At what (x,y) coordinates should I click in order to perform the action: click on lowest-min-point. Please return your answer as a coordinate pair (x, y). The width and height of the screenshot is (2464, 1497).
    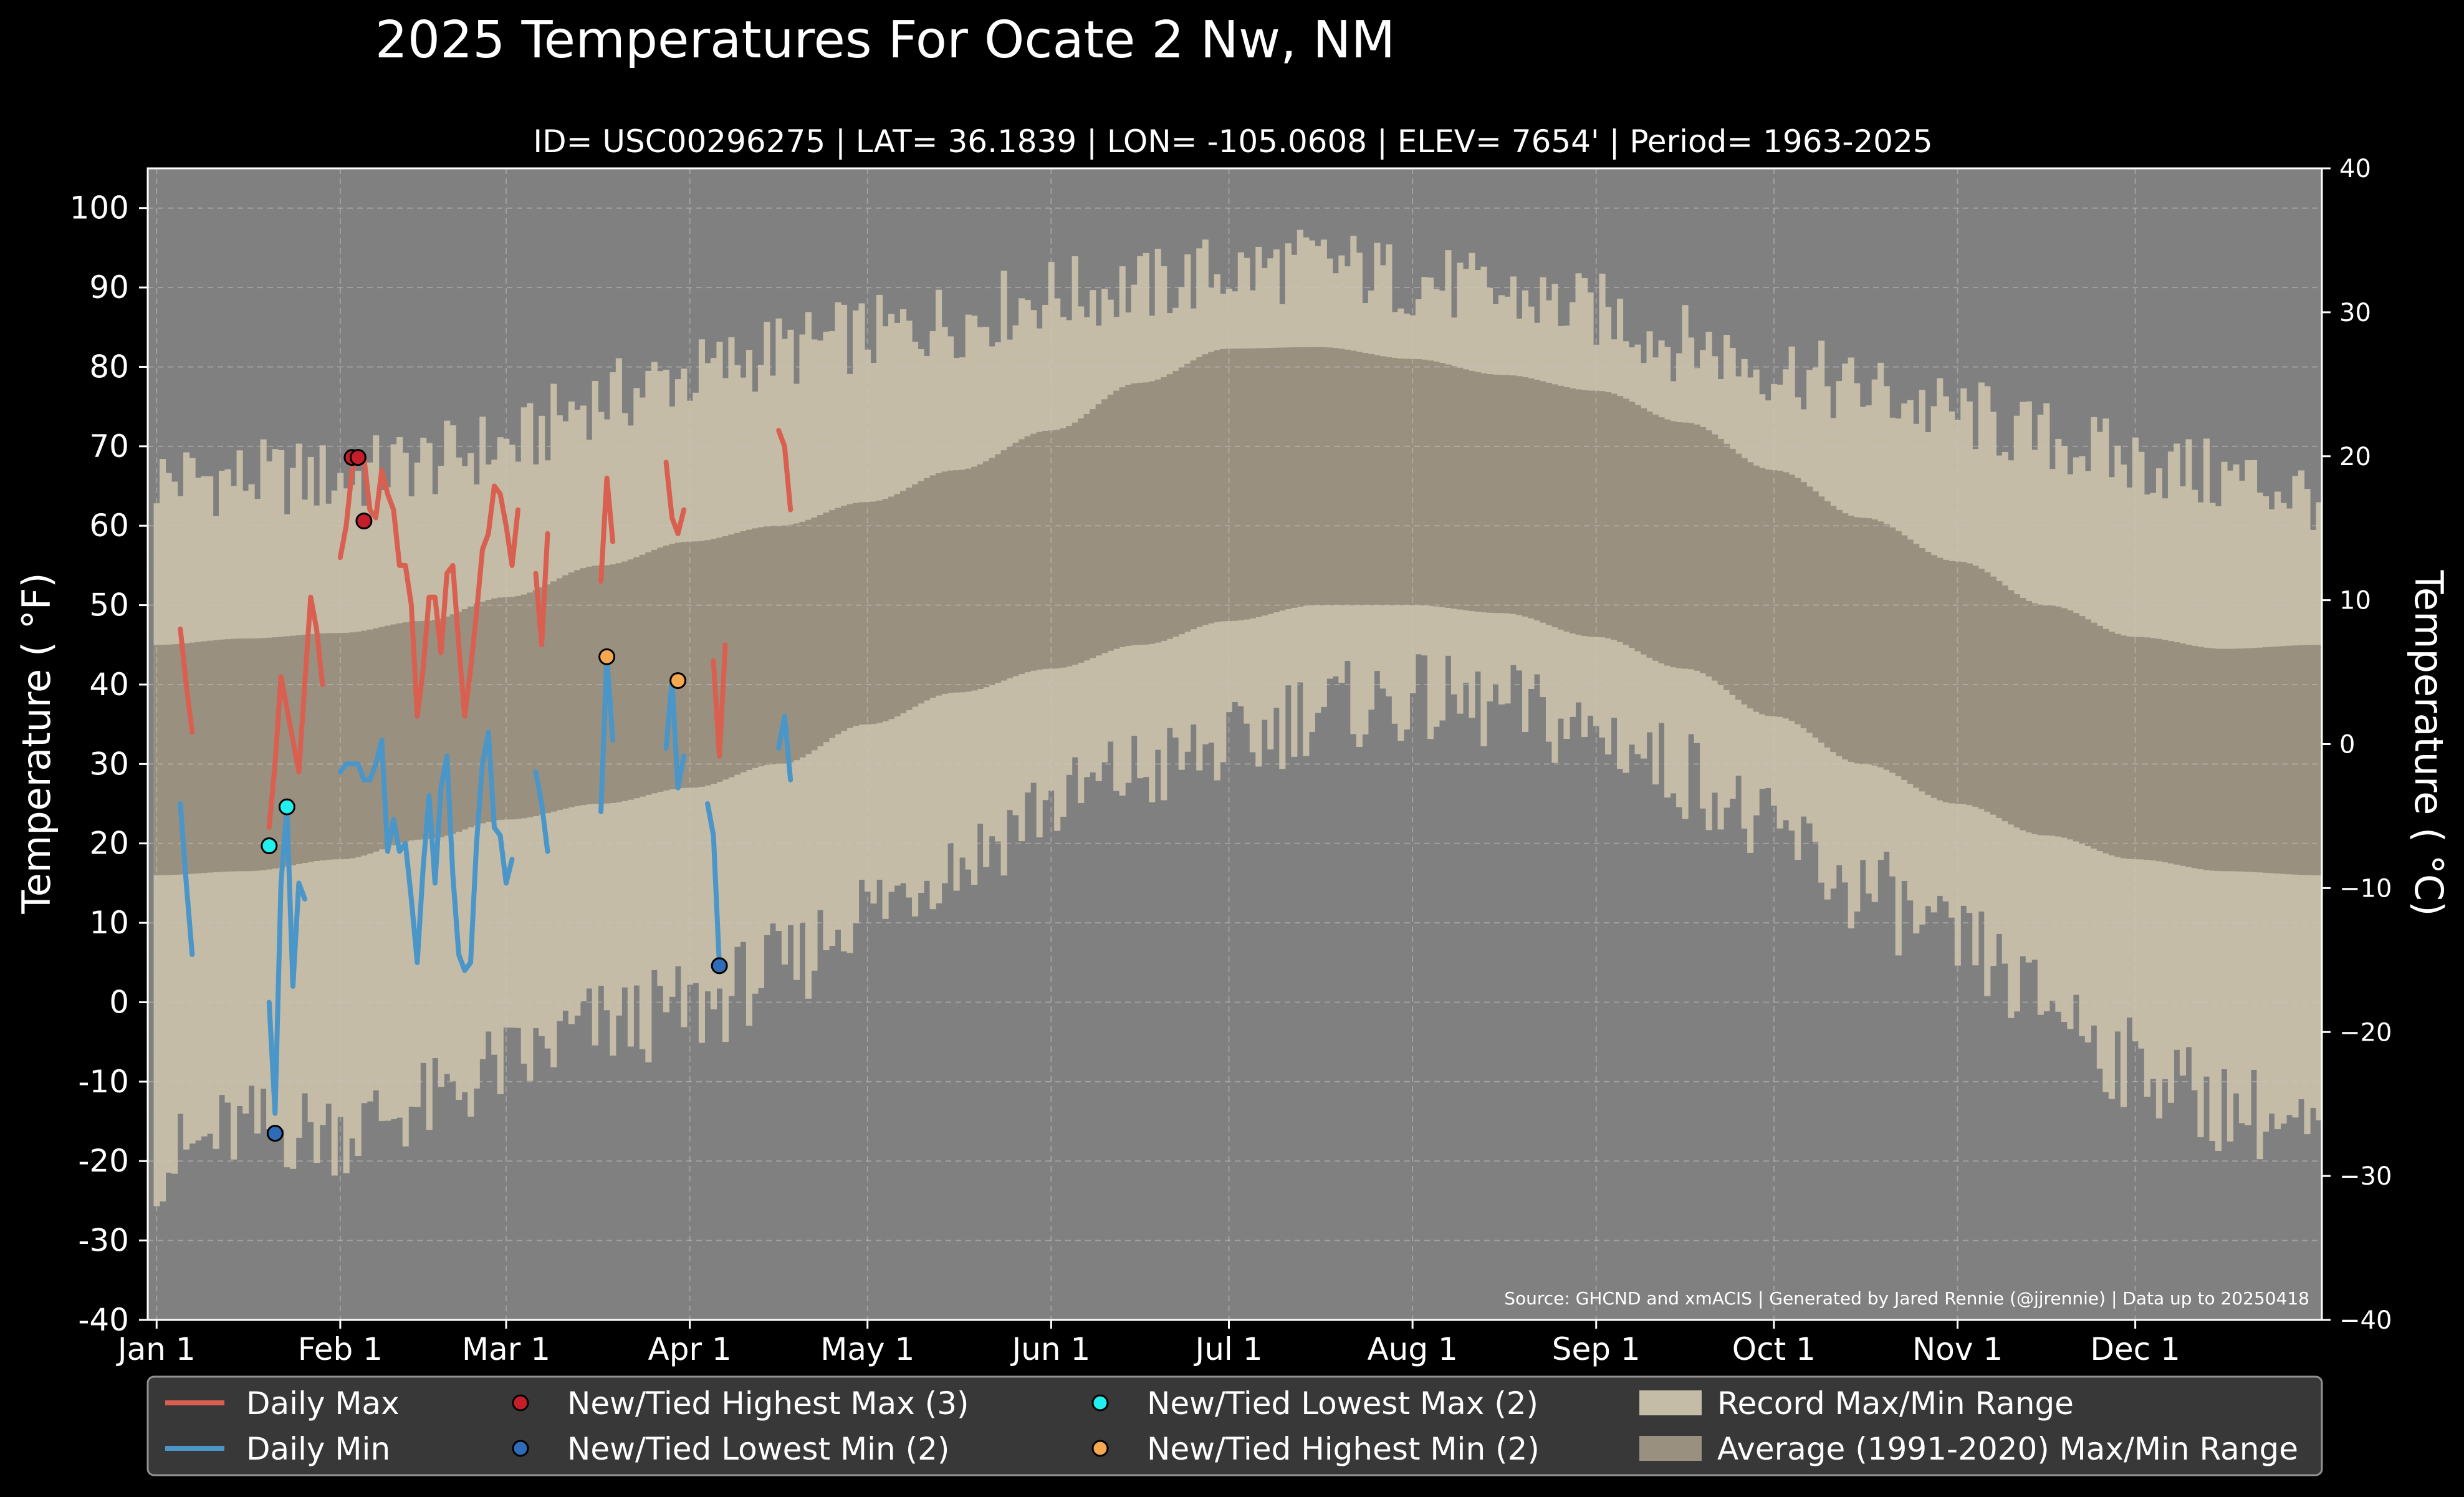
    Looking at the image, I should click on (275, 1133).